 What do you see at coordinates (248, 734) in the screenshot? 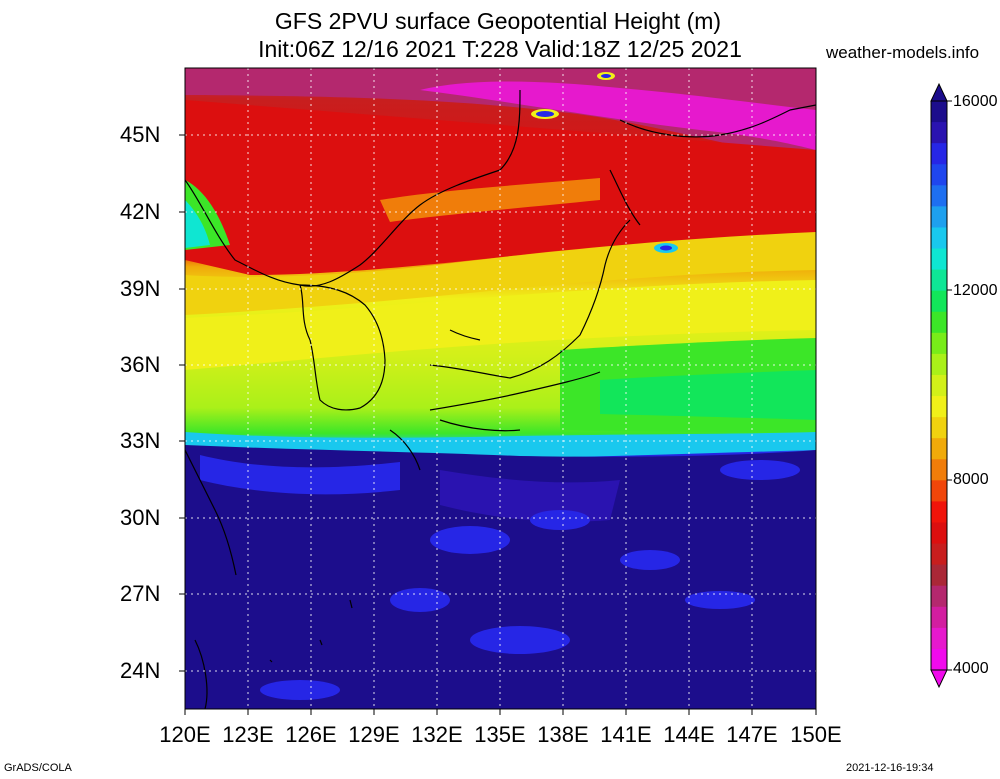
I see `lon-label-123e: 123E` at bounding box center [248, 734].